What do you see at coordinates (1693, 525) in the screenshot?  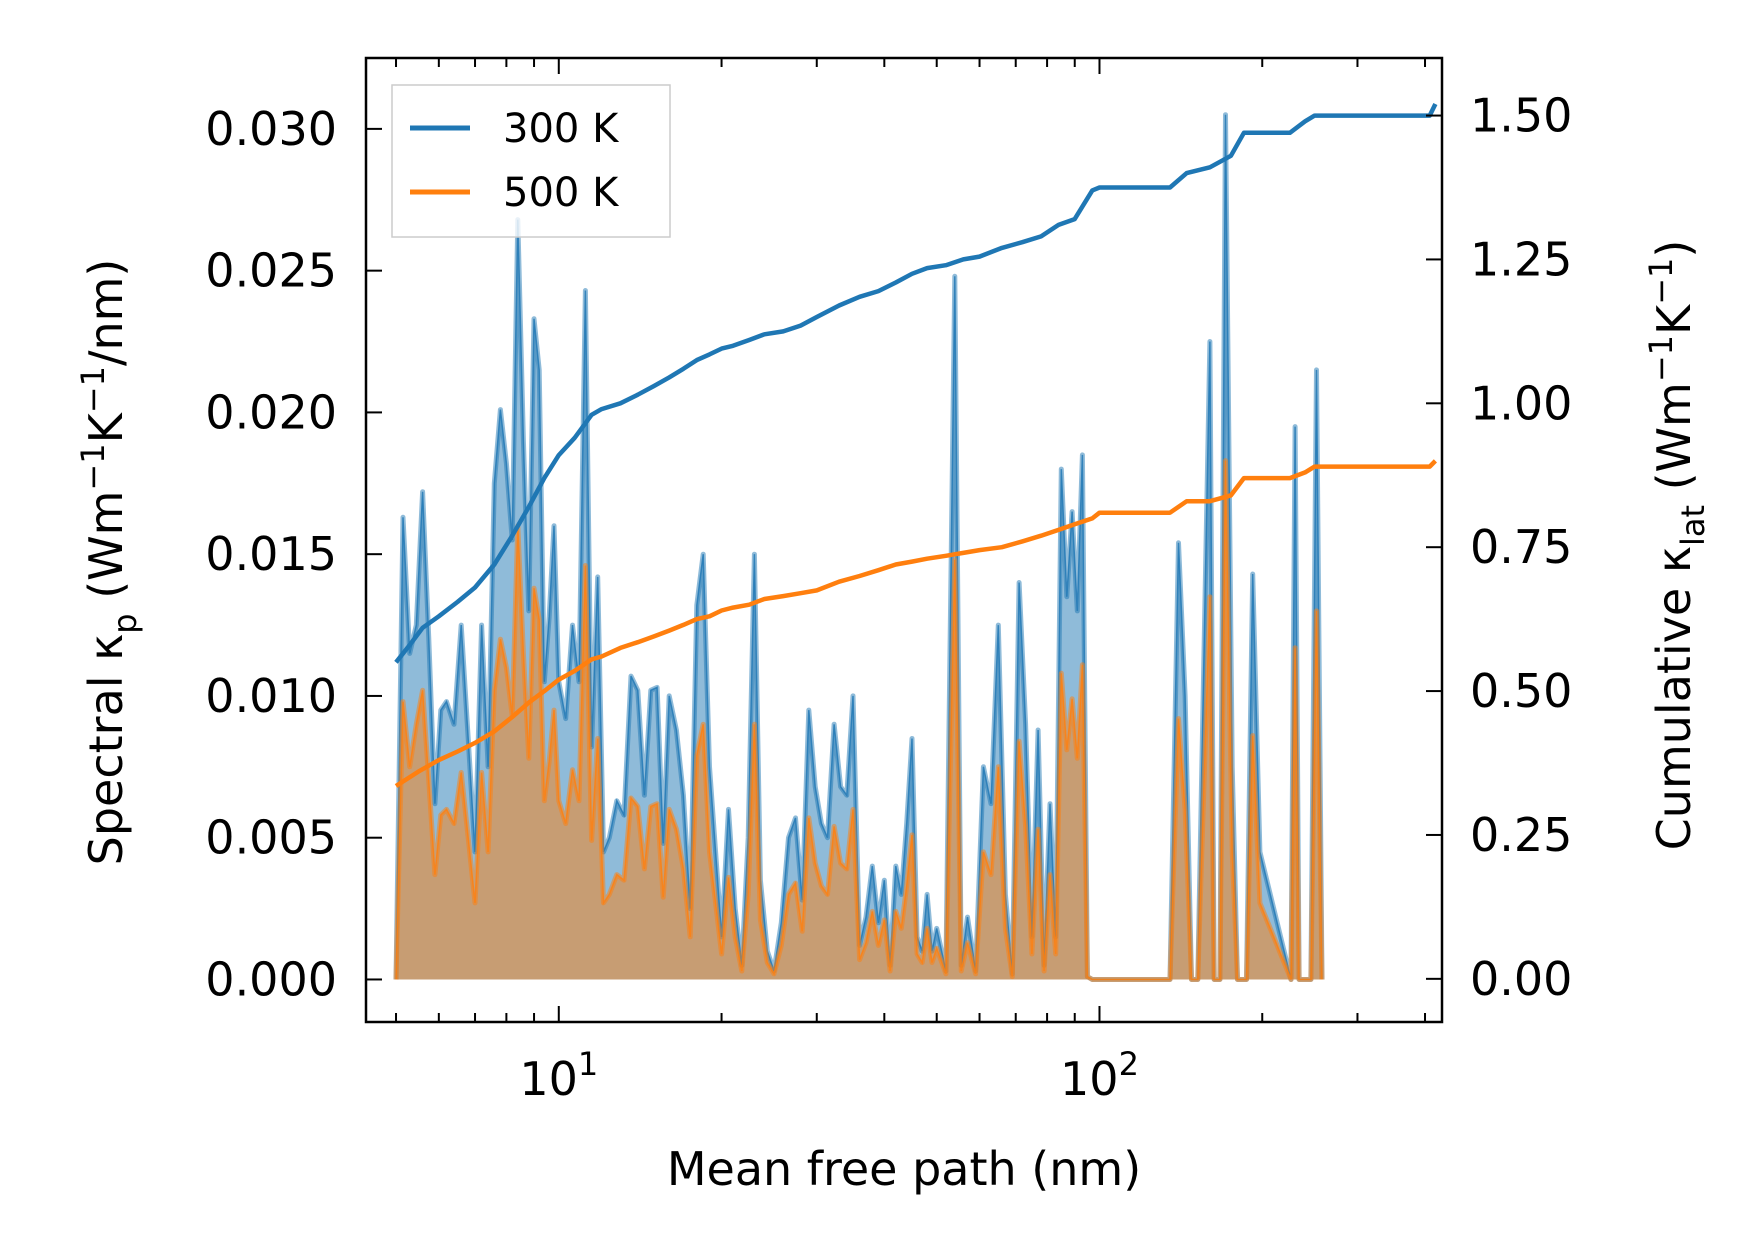 I see `right-title-sub: lat` at bounding box center [1693, 525].